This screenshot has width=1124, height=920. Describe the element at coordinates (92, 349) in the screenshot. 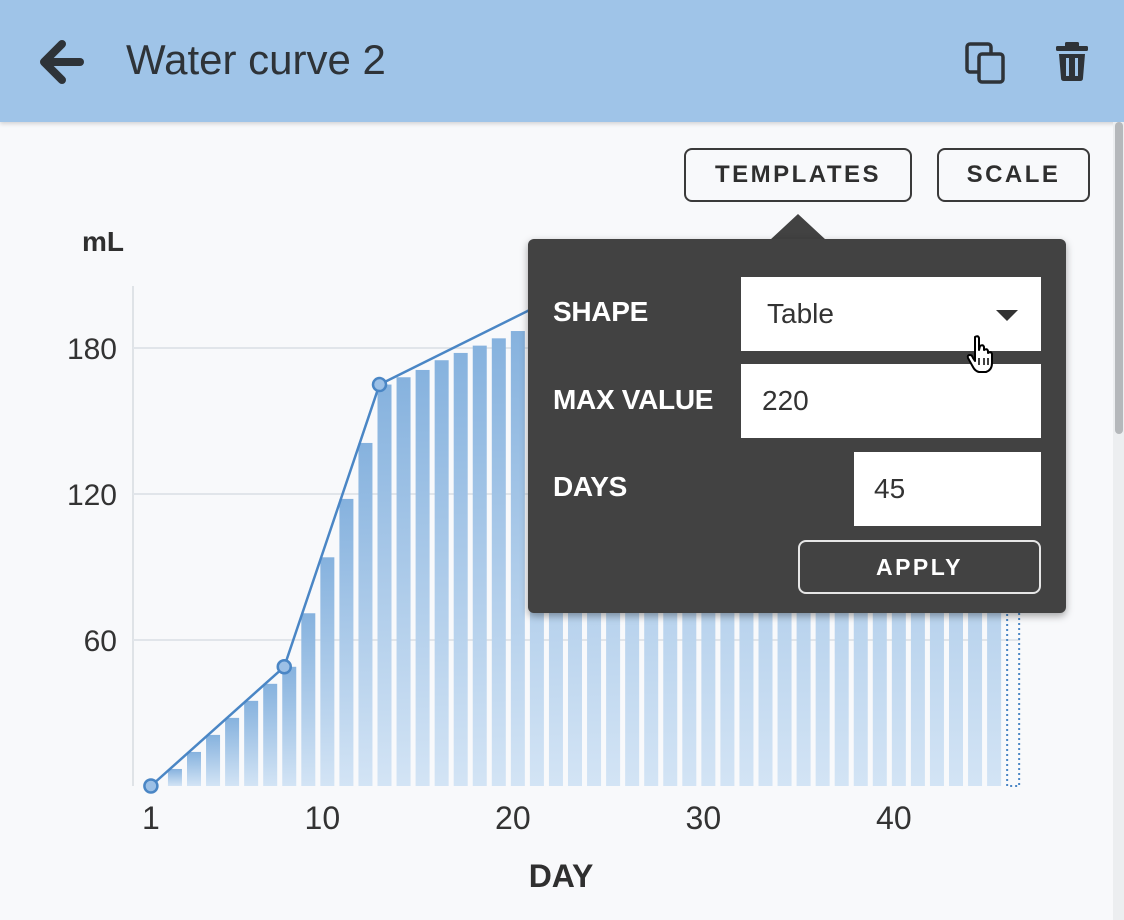

I see `y-tick-label: 180` at that location.